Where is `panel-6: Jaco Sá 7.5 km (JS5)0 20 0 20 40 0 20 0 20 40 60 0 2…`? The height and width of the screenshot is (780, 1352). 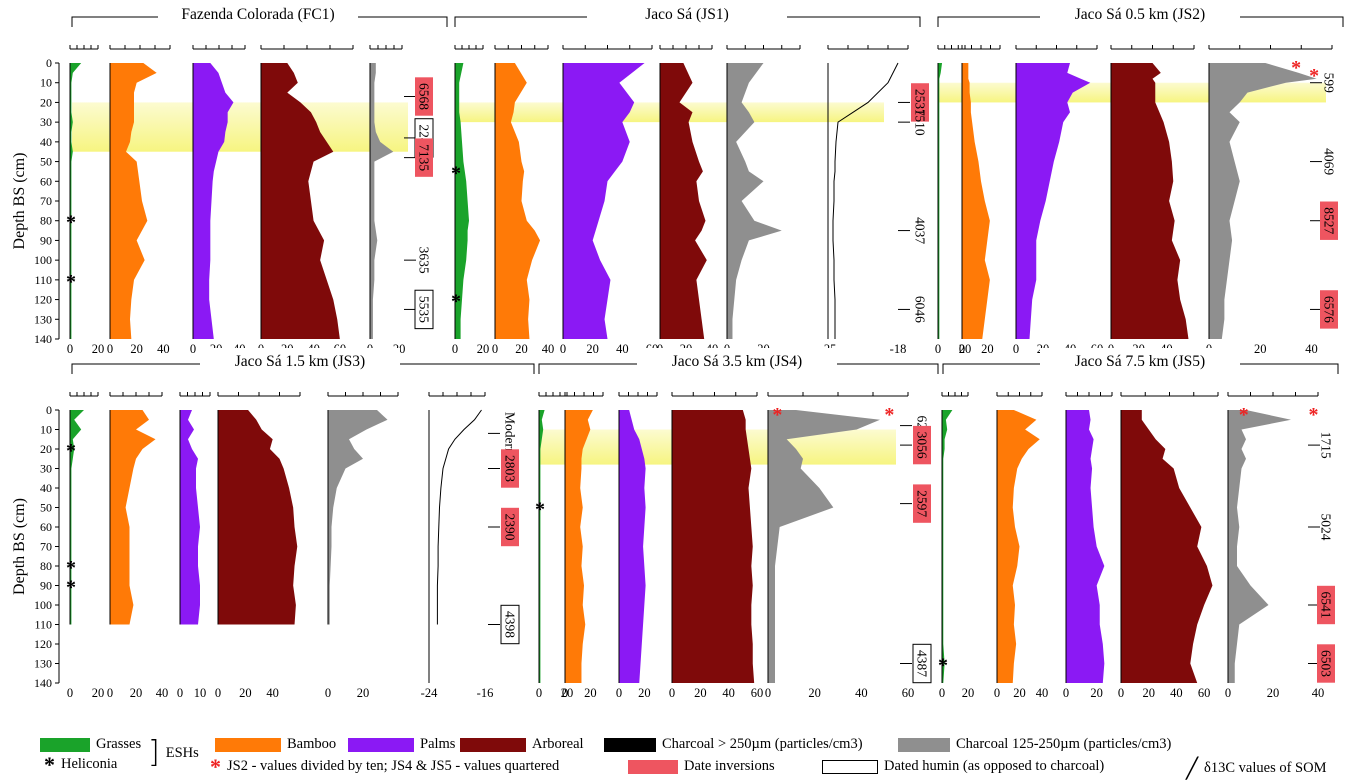
panel-6: Jaco Sá 7.5 km (JS5)0 20 0 20 40 0 20 0 20 40 60 0 2… is located at coordinates (1138, 524).